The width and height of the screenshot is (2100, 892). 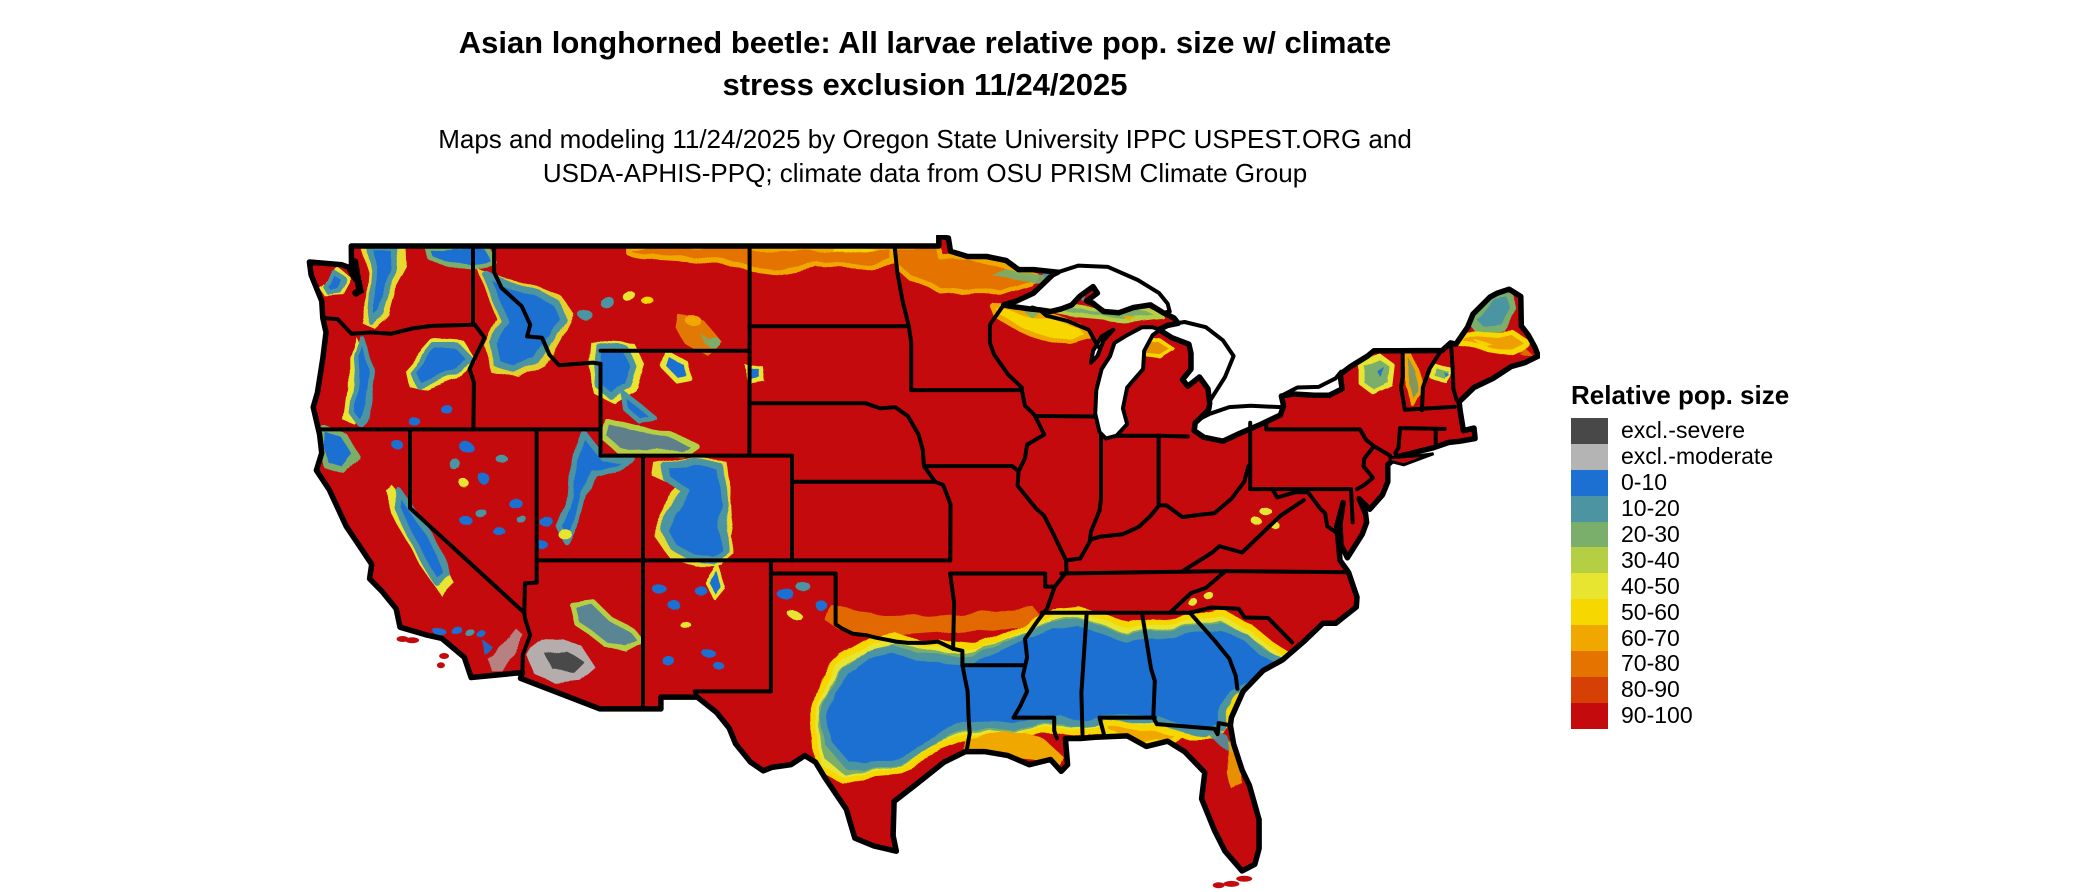 I want to click on legend-row: excl.-moderate, so click(x=1721, y=456).